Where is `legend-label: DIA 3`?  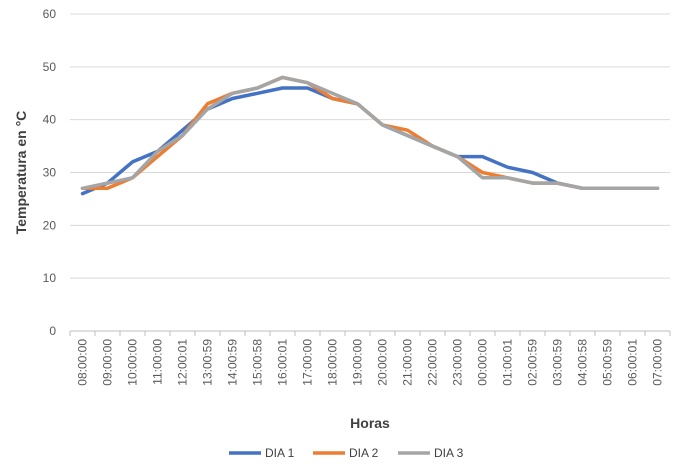 legend-label: DIA 3 is located at coordinates (449, 453).